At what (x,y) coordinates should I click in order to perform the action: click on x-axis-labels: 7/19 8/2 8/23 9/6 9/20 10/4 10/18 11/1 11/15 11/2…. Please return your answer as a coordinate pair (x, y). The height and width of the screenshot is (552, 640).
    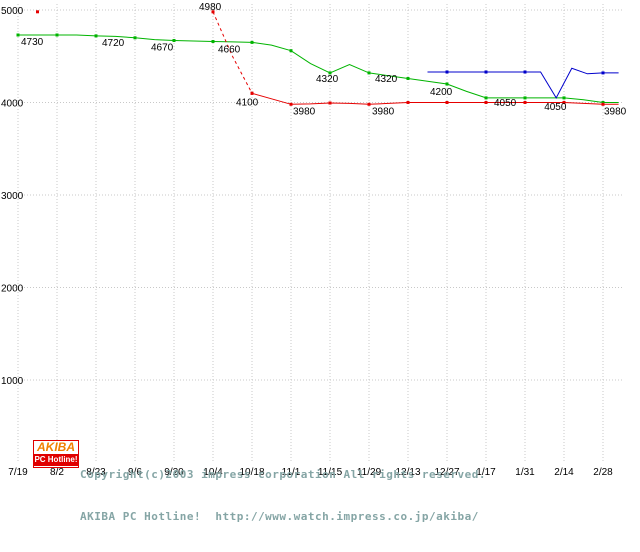
    Looking at the image, I should click on (310, 472).